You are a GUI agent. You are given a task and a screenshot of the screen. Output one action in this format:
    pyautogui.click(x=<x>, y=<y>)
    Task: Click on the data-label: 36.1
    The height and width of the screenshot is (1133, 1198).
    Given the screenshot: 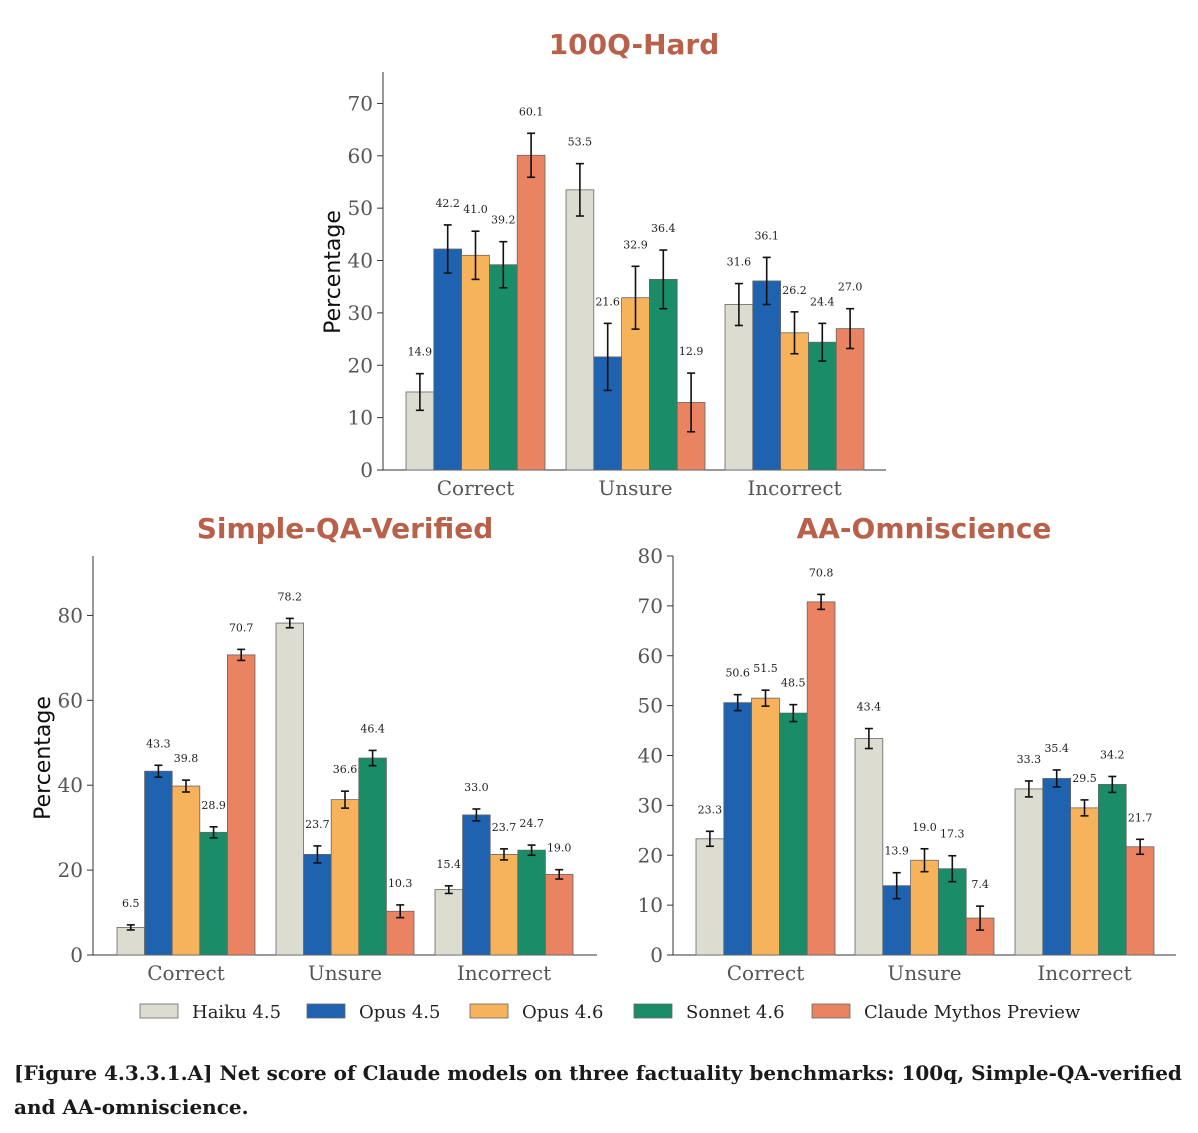 What is the action you would take?
    pyautogui.click(x=766, y=235)
    